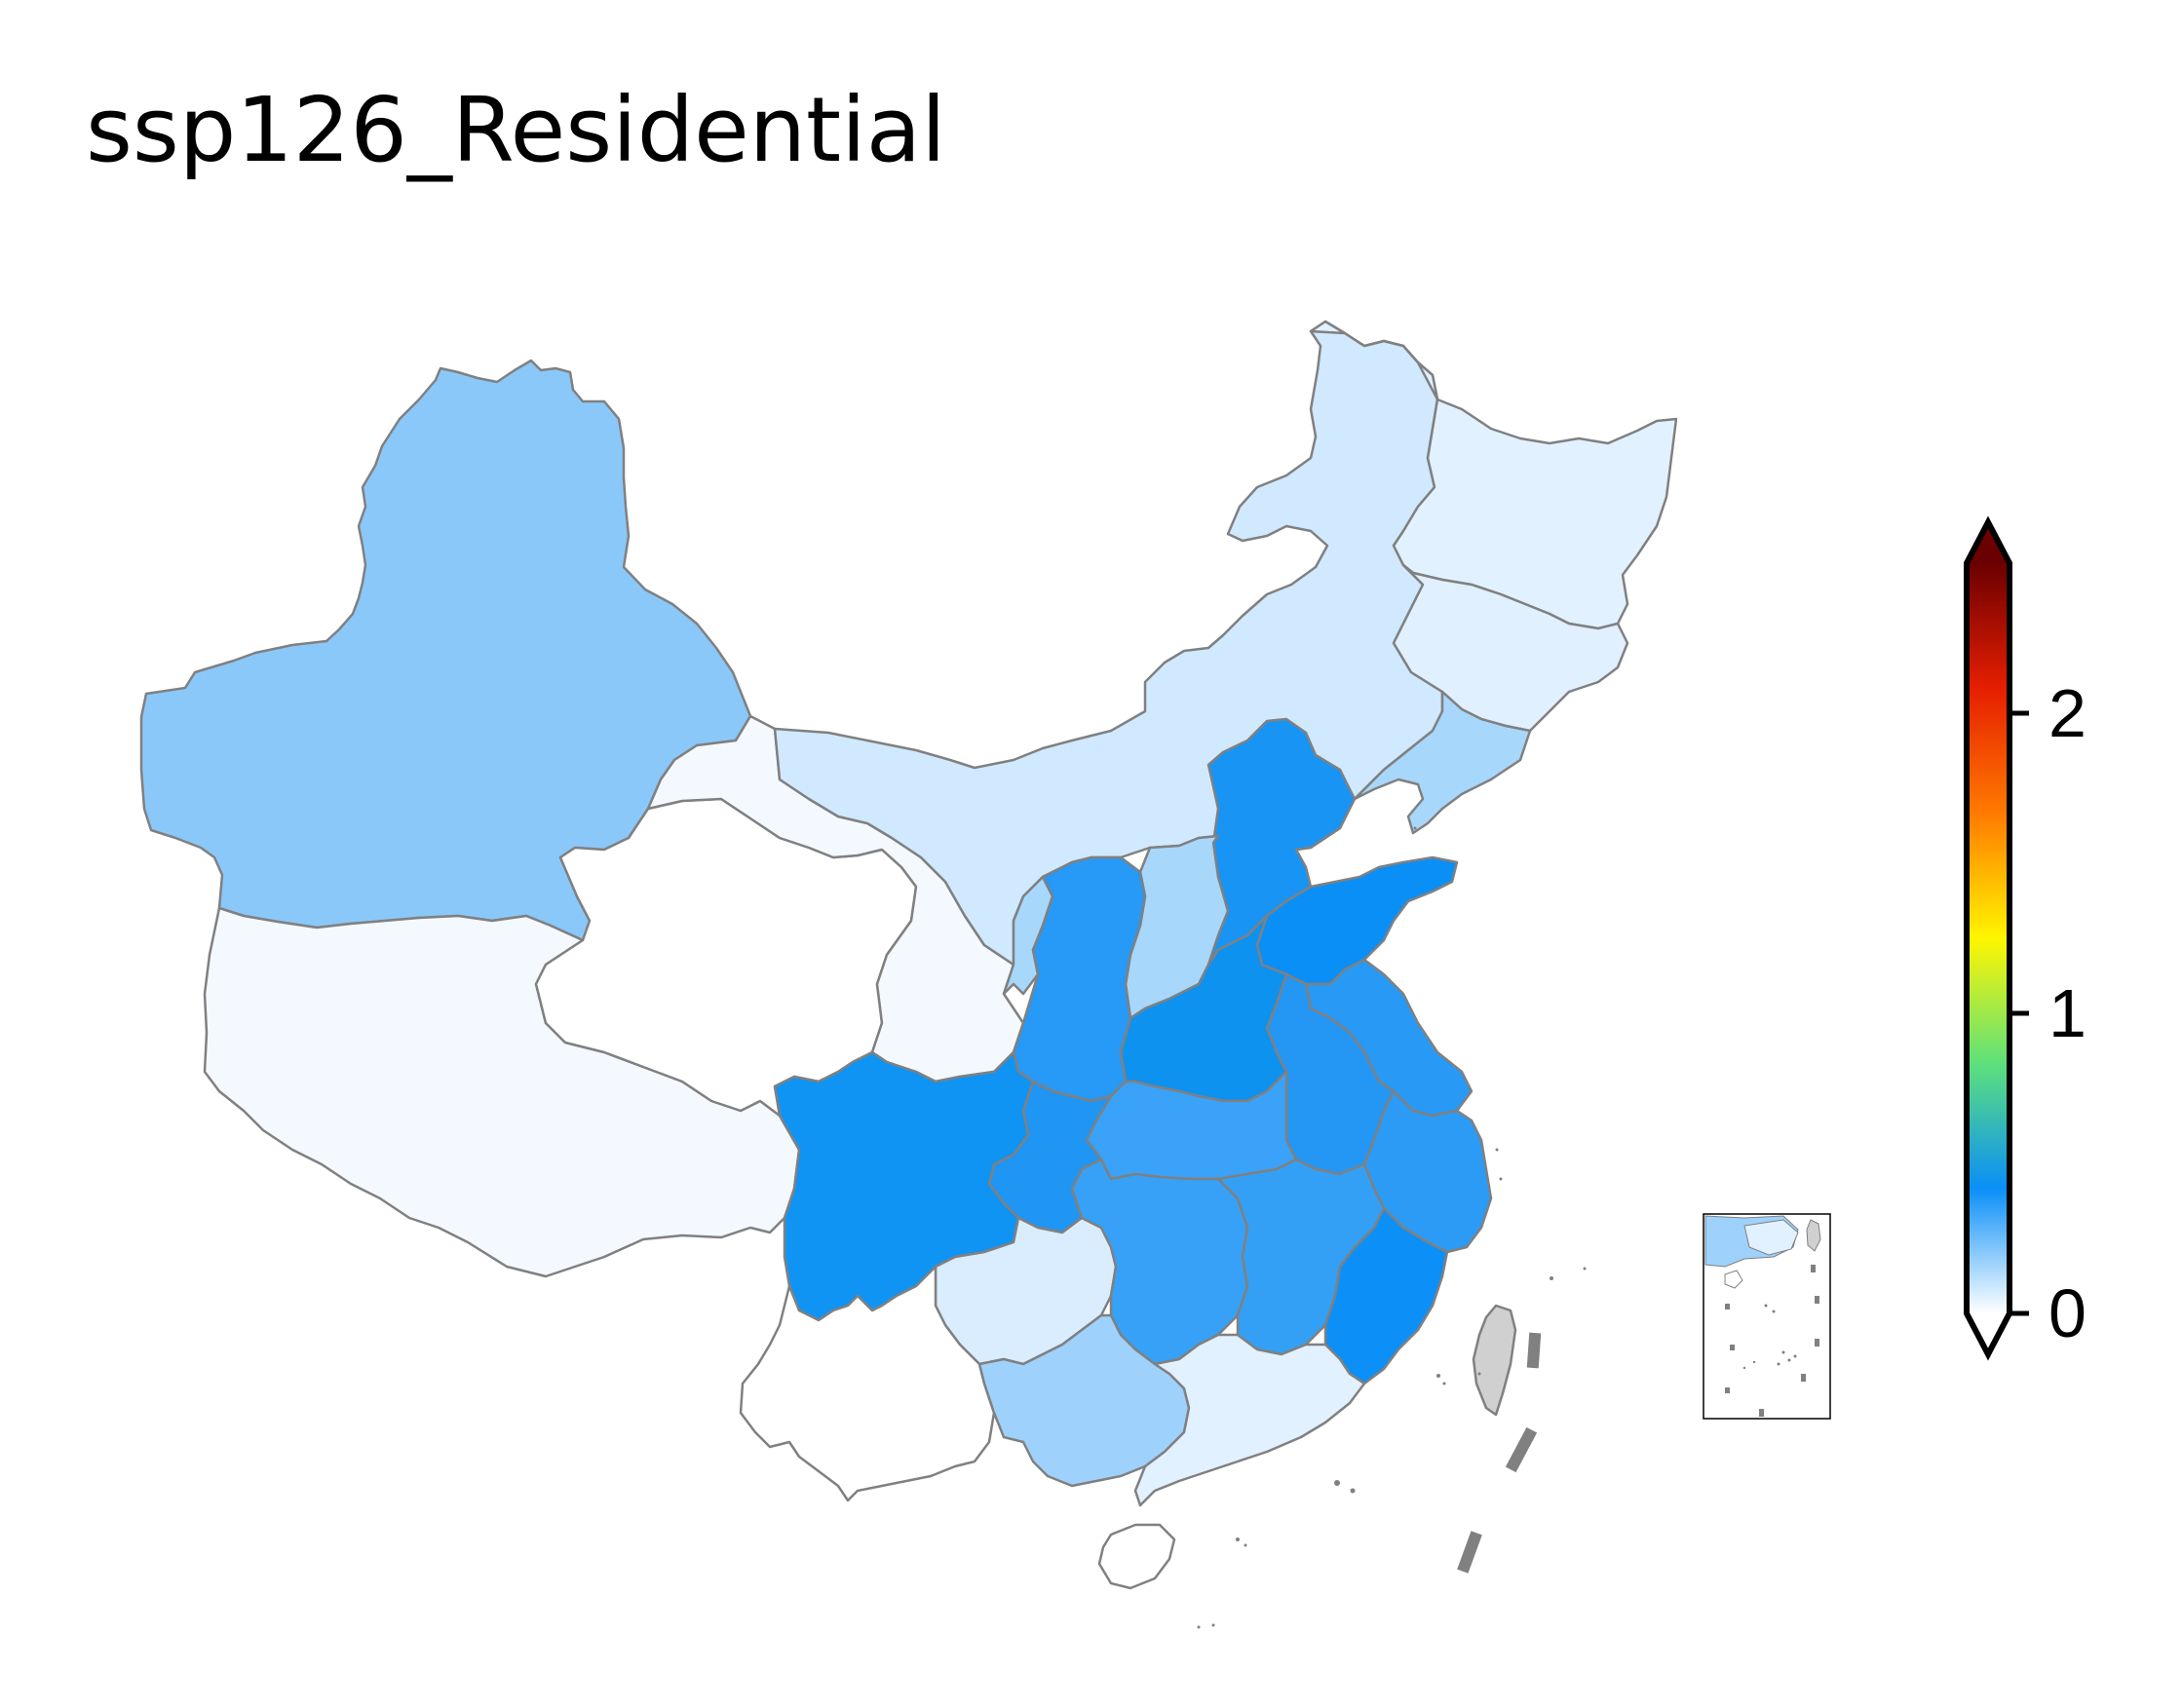 The image size is (2182, 1708). What do you see at coordinates (1767, 1316) in the screenshot?
I see `south-china-sea-inset` at bounding box center [1767, 1316].